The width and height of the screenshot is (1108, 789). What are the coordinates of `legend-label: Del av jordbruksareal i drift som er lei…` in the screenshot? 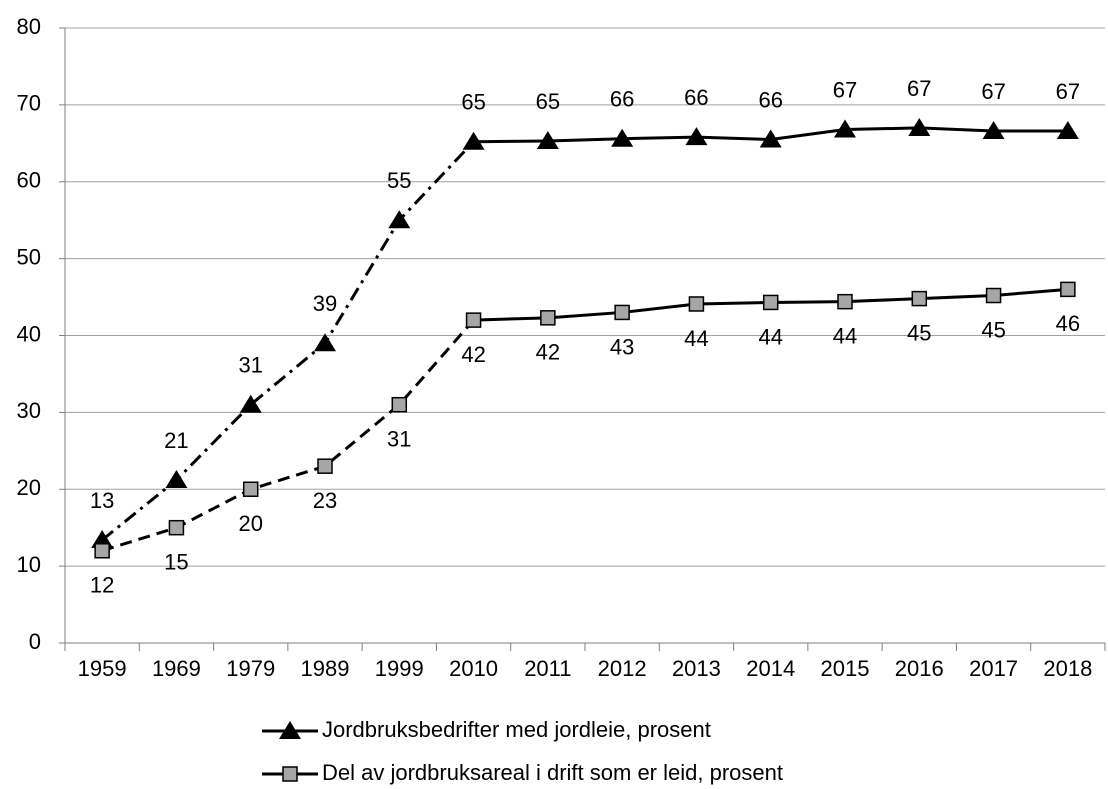 It's located at (552, 772).